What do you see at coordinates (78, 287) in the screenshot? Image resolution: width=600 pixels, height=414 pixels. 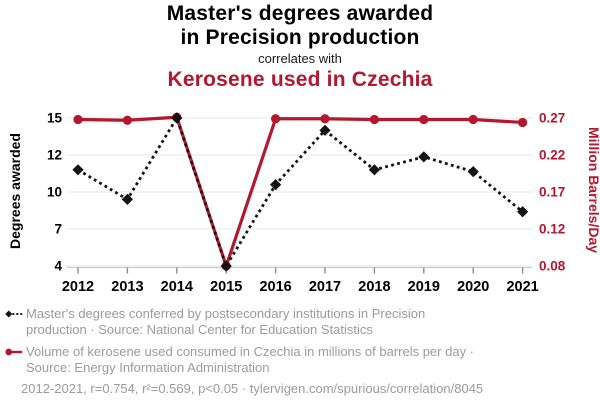 I see `x-axis-tick-label: 2012` at bounding box center [78, 287].